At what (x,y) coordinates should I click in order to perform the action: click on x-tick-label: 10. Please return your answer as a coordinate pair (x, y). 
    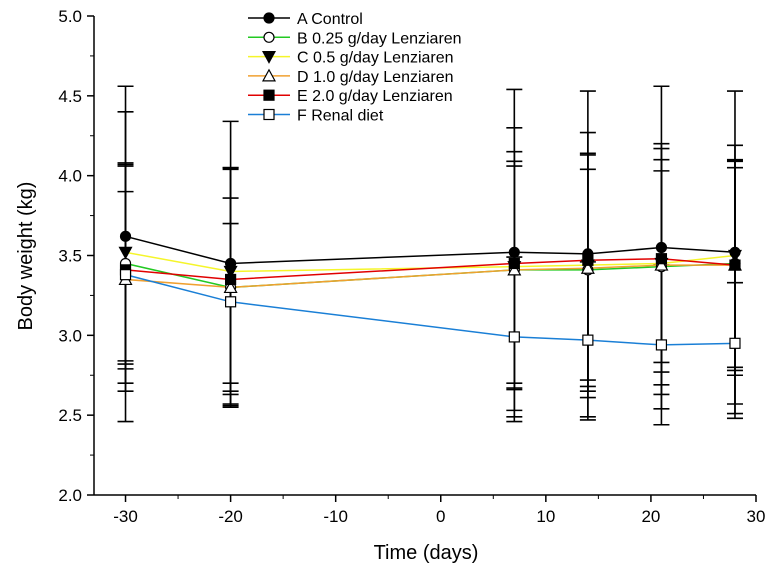
    Looking at the image, I should click on (545, 516).